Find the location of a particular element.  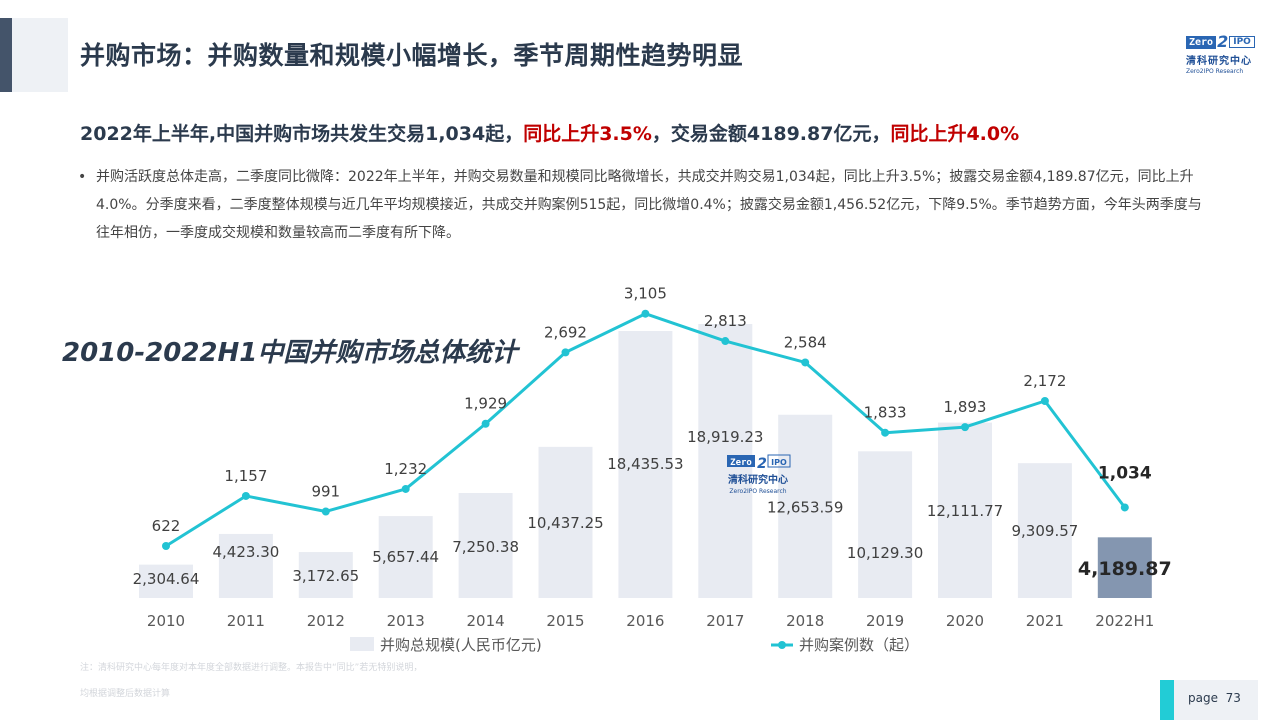

x-tick-2021: 2021 is located at coordinates (1045, 621).